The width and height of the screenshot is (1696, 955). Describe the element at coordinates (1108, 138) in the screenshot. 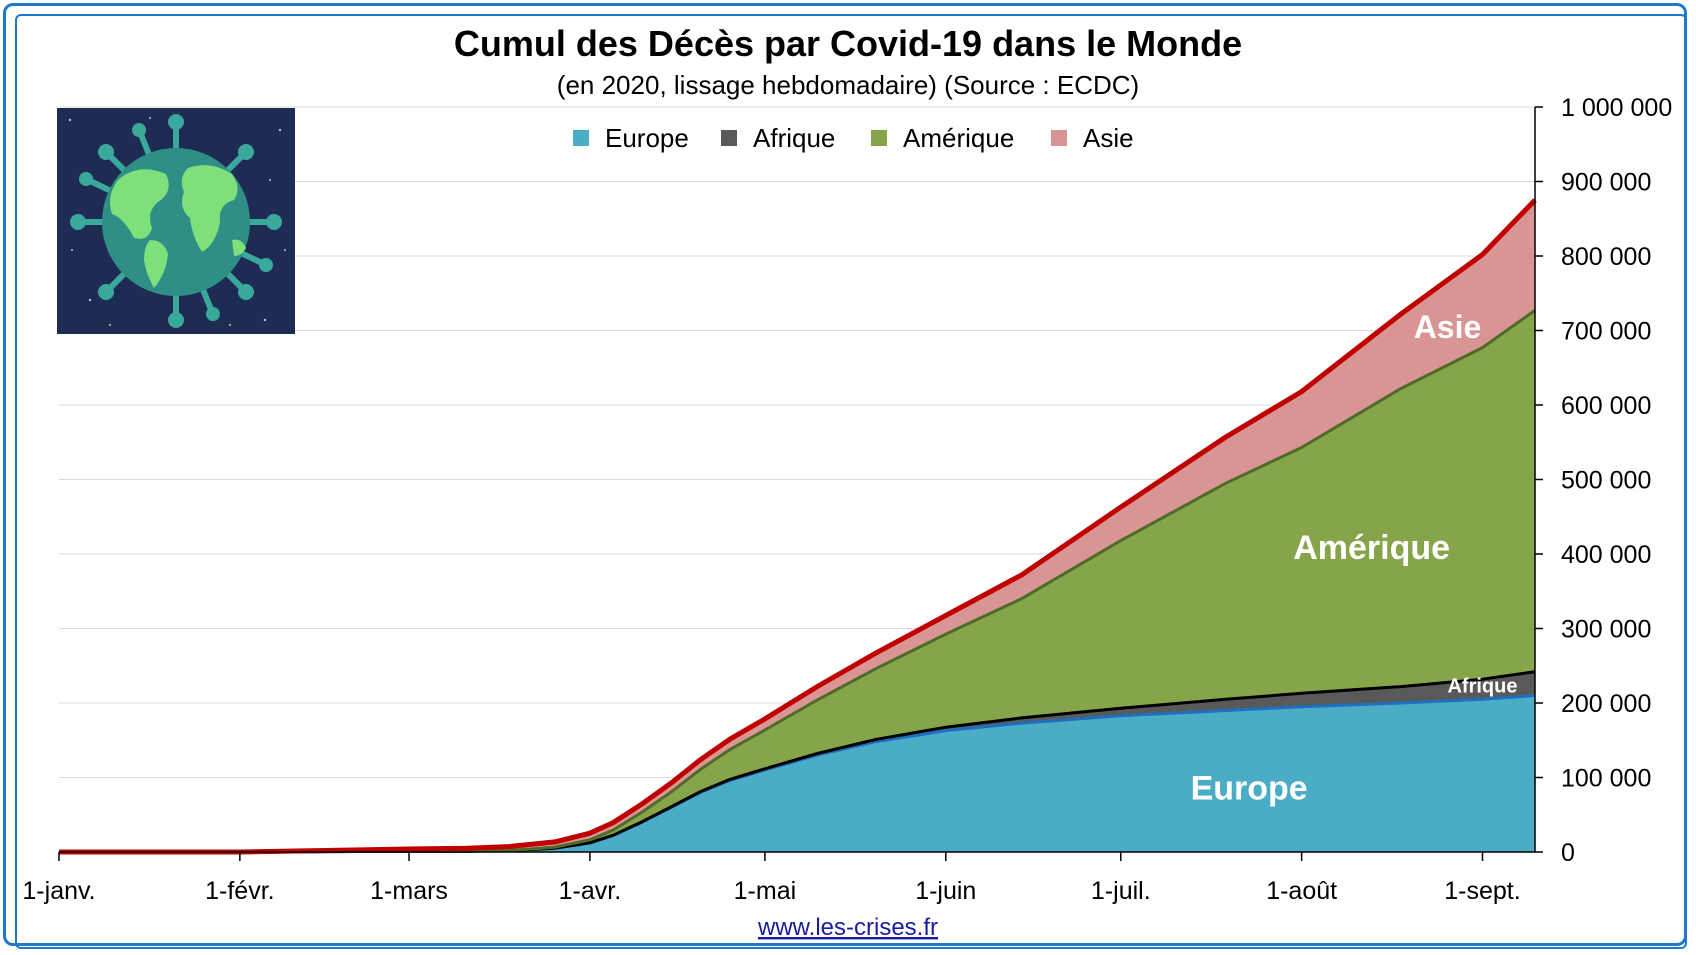

I see `legend-label-asie: Asie` at that location.